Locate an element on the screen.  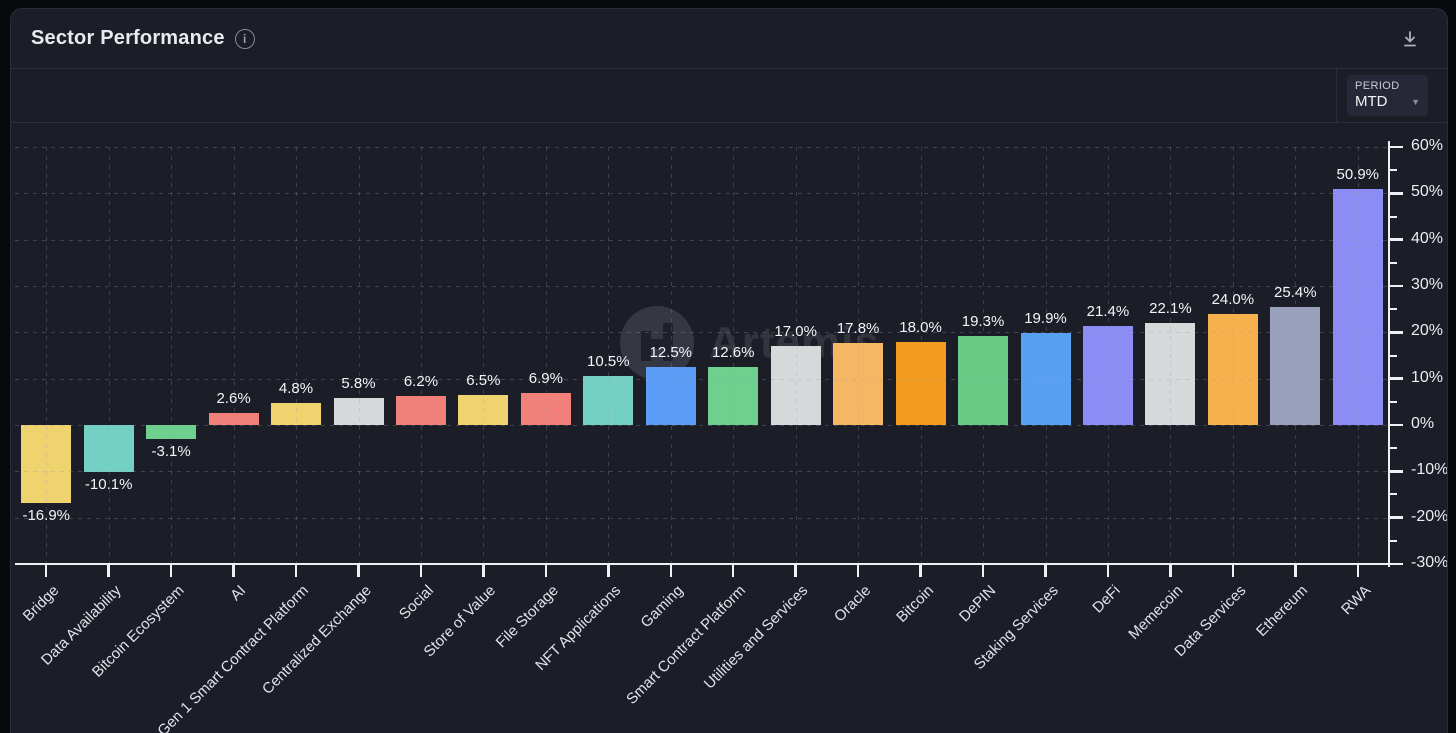
category-label: DePIN is located at coordinates (977, 604).